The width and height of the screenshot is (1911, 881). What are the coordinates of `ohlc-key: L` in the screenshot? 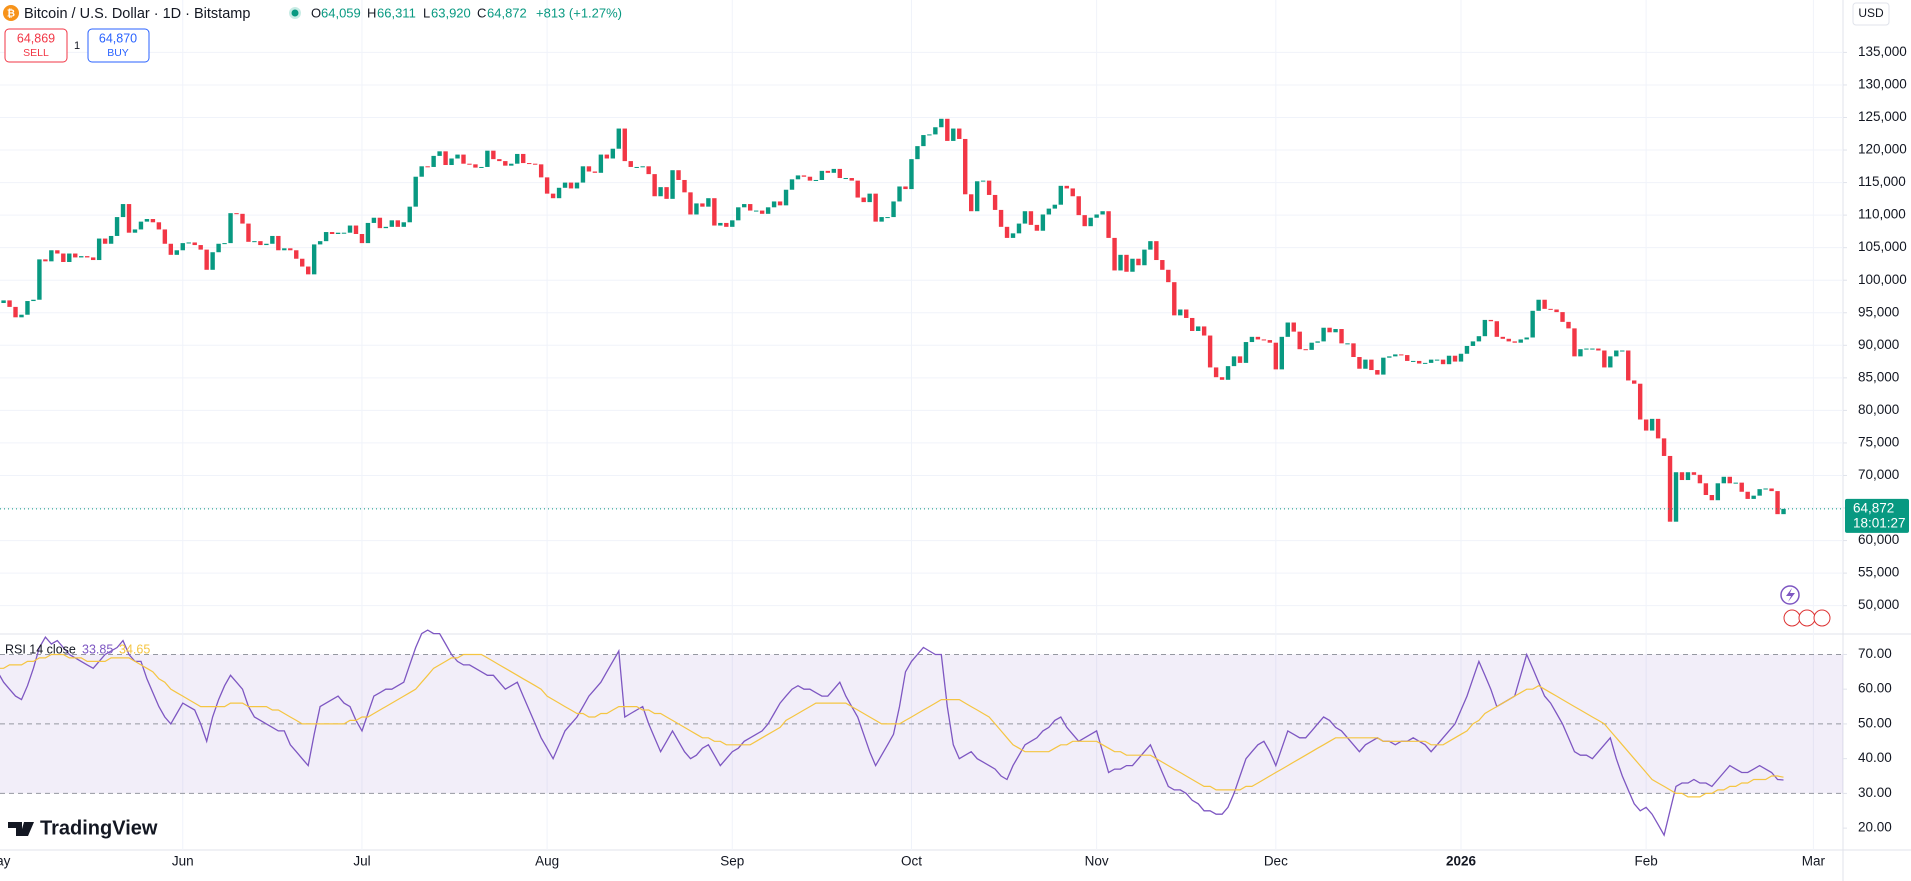 It's located at (426, 12).